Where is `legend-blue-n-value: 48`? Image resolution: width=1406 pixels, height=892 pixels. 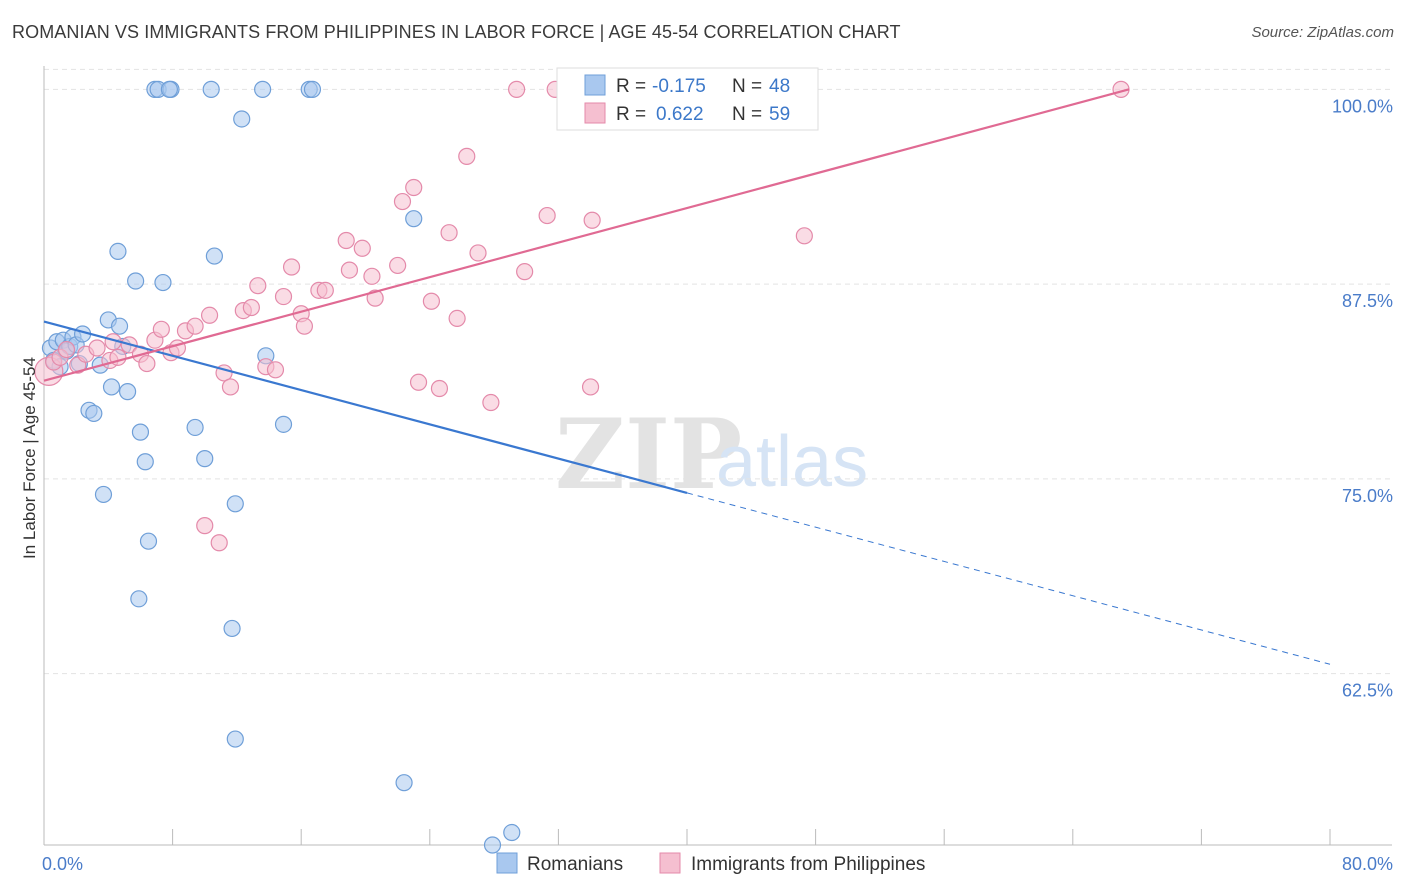 legend-blue-n-value: 48 is located at coordinates (779, 86).